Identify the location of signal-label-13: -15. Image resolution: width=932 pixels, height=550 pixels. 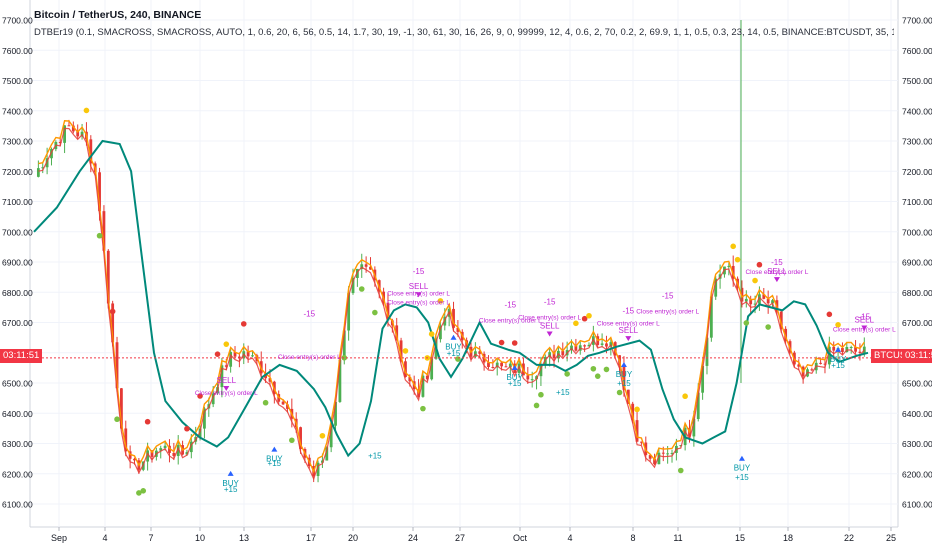
(629, 310).